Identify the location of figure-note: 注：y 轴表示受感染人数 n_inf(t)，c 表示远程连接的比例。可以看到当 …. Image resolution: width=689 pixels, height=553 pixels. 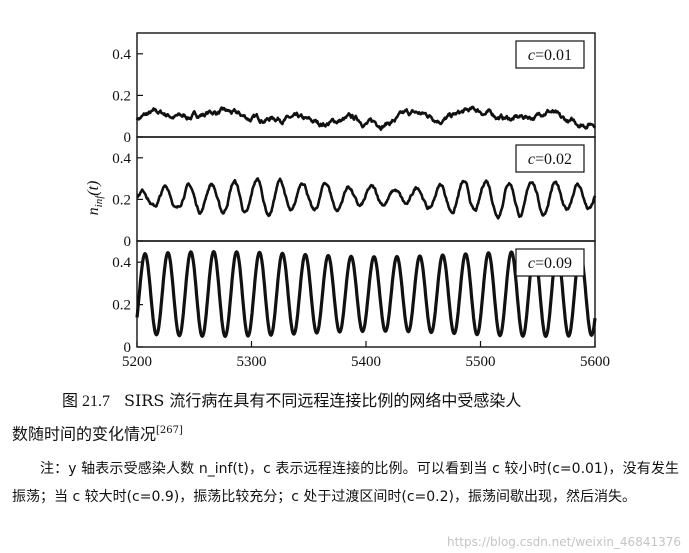
(345, 483).